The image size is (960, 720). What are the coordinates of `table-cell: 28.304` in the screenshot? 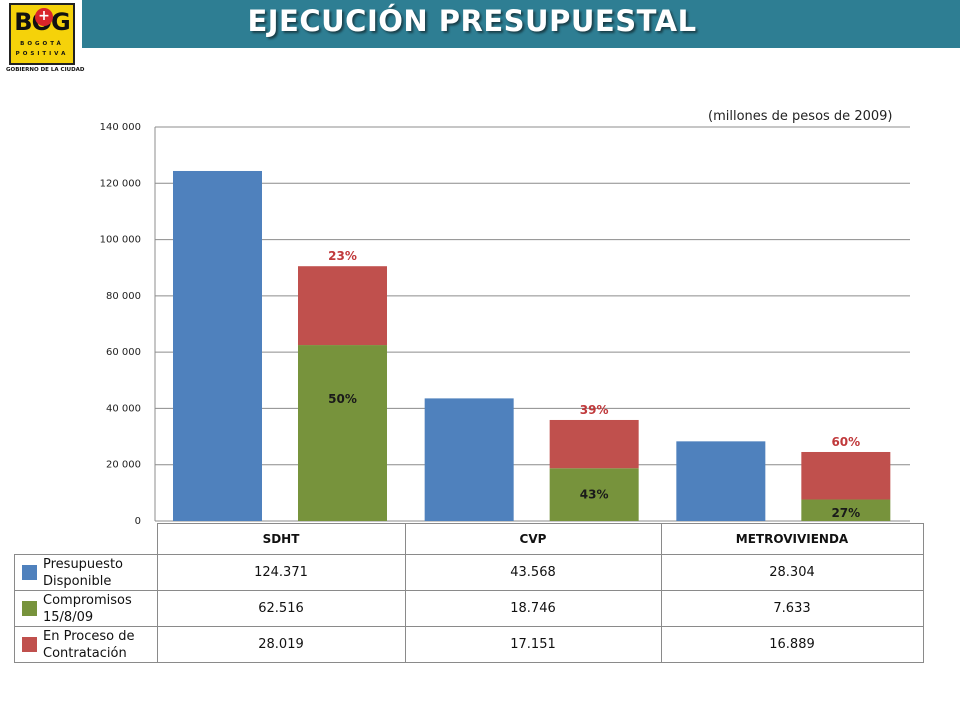 It's located at (792, 572).